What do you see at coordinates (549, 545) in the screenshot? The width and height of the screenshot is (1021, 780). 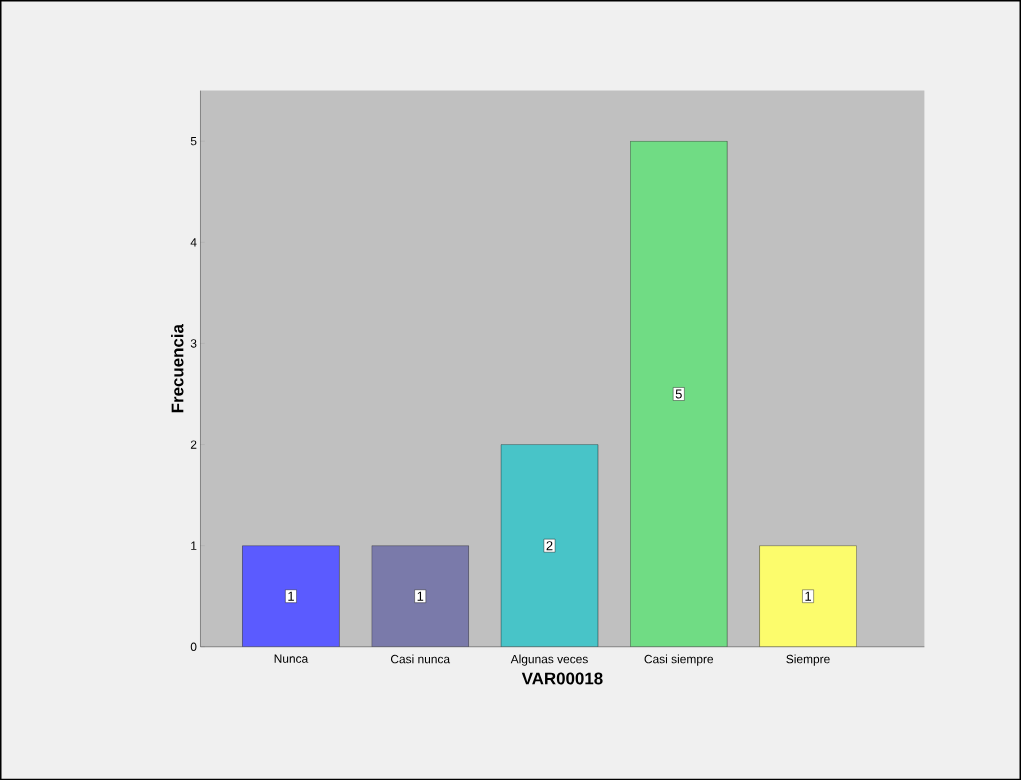 I see `data-label: 2` at bounding box center [549, 545].